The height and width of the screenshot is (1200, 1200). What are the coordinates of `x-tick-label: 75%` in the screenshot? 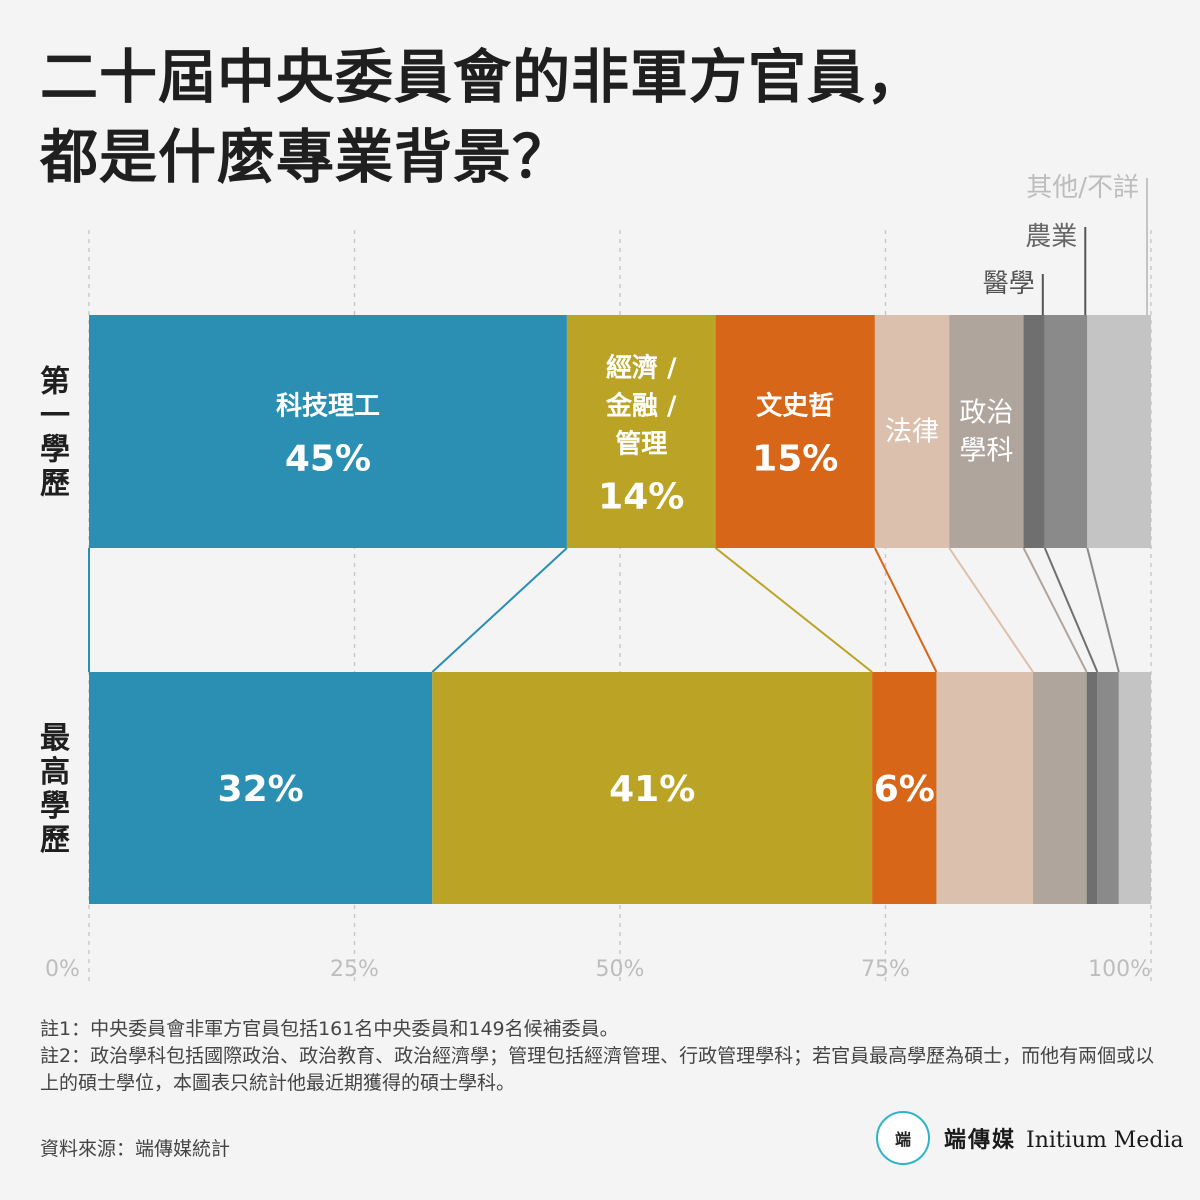 It's located at (885, 969).